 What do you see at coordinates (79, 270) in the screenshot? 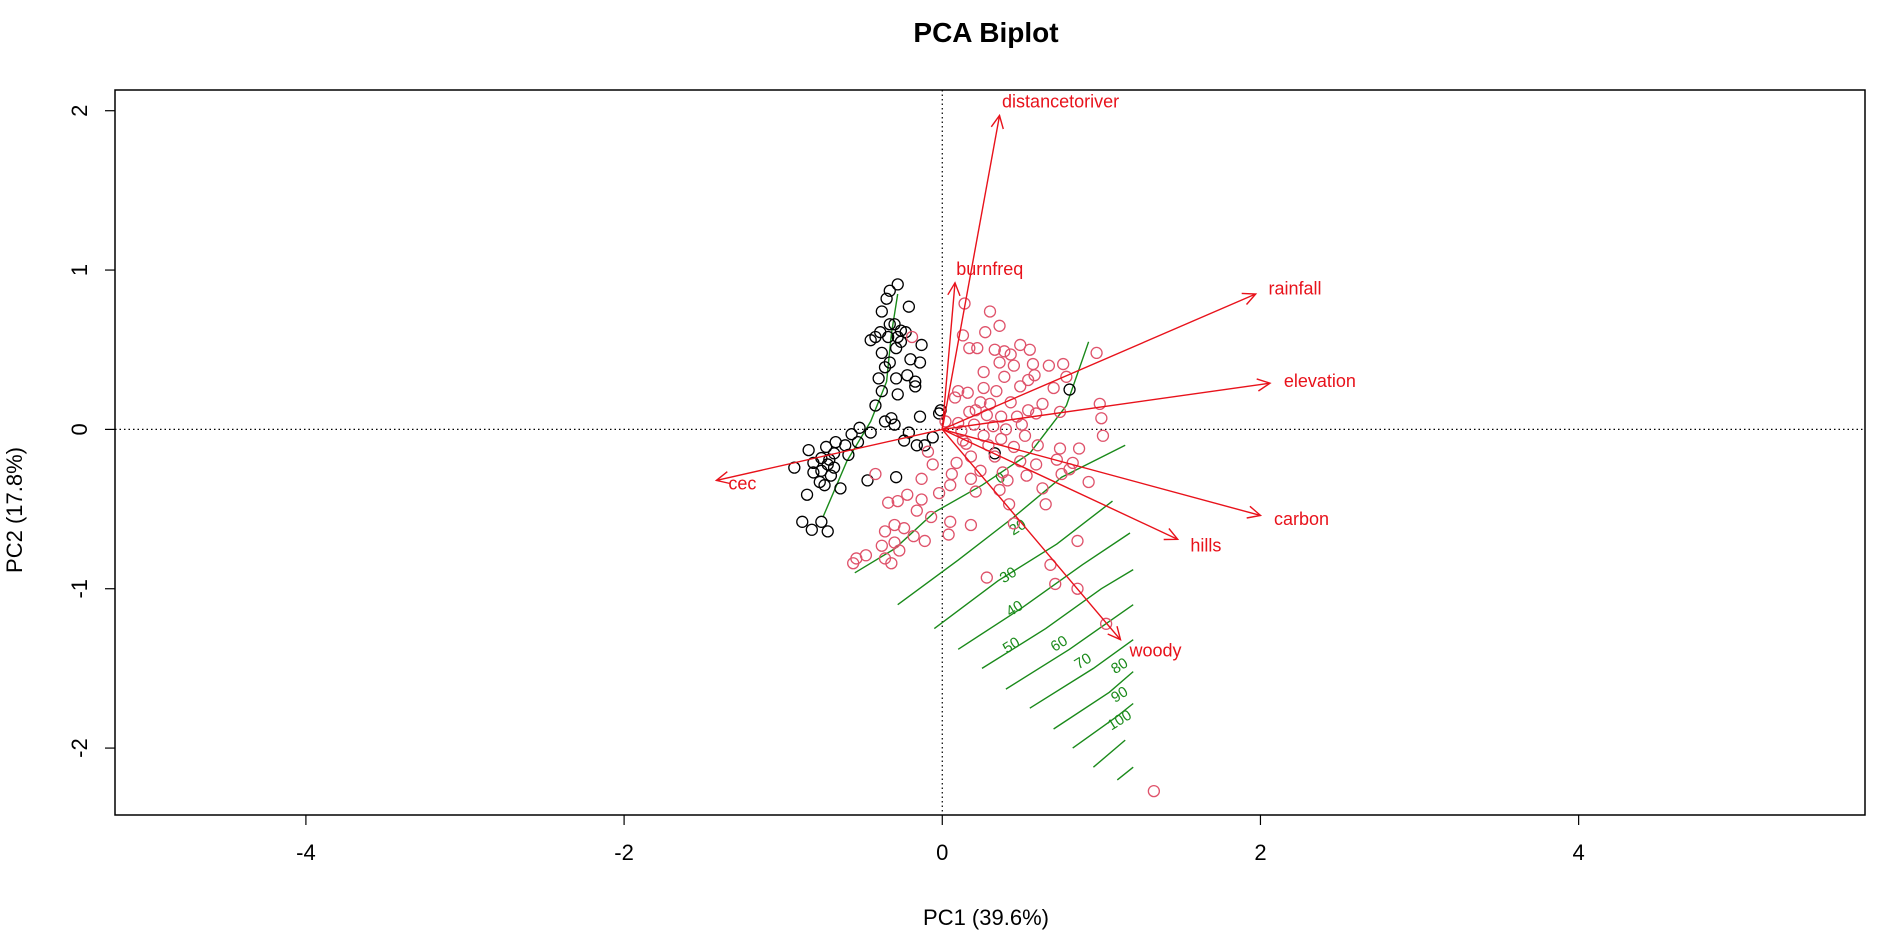
I see `y-tick-label: 1` at bounding box center [79, 270].